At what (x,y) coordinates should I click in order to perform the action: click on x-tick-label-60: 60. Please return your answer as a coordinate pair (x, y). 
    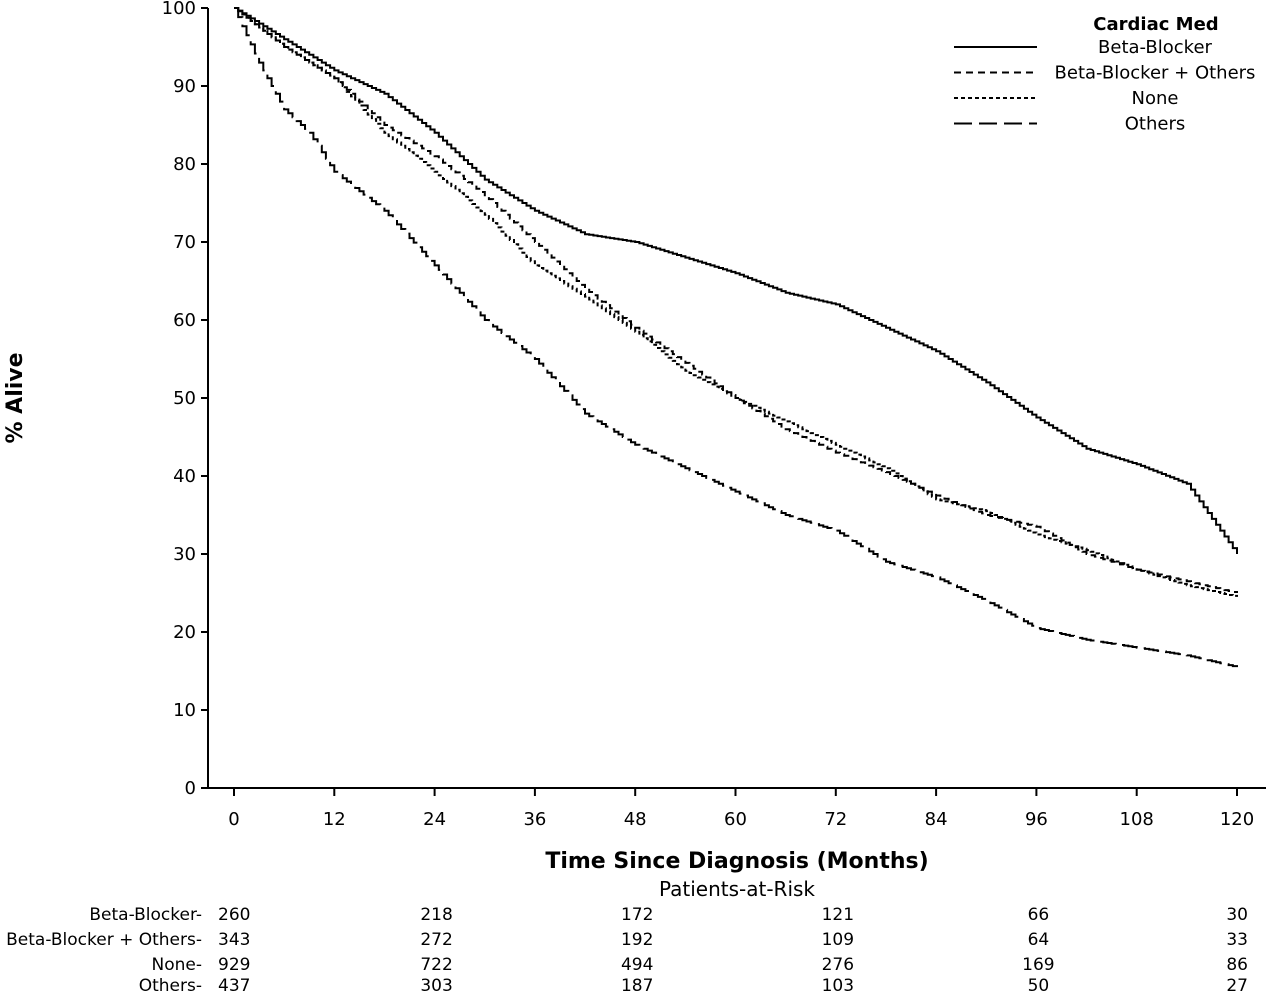
    Looking at the image, I should click on (735, 819).